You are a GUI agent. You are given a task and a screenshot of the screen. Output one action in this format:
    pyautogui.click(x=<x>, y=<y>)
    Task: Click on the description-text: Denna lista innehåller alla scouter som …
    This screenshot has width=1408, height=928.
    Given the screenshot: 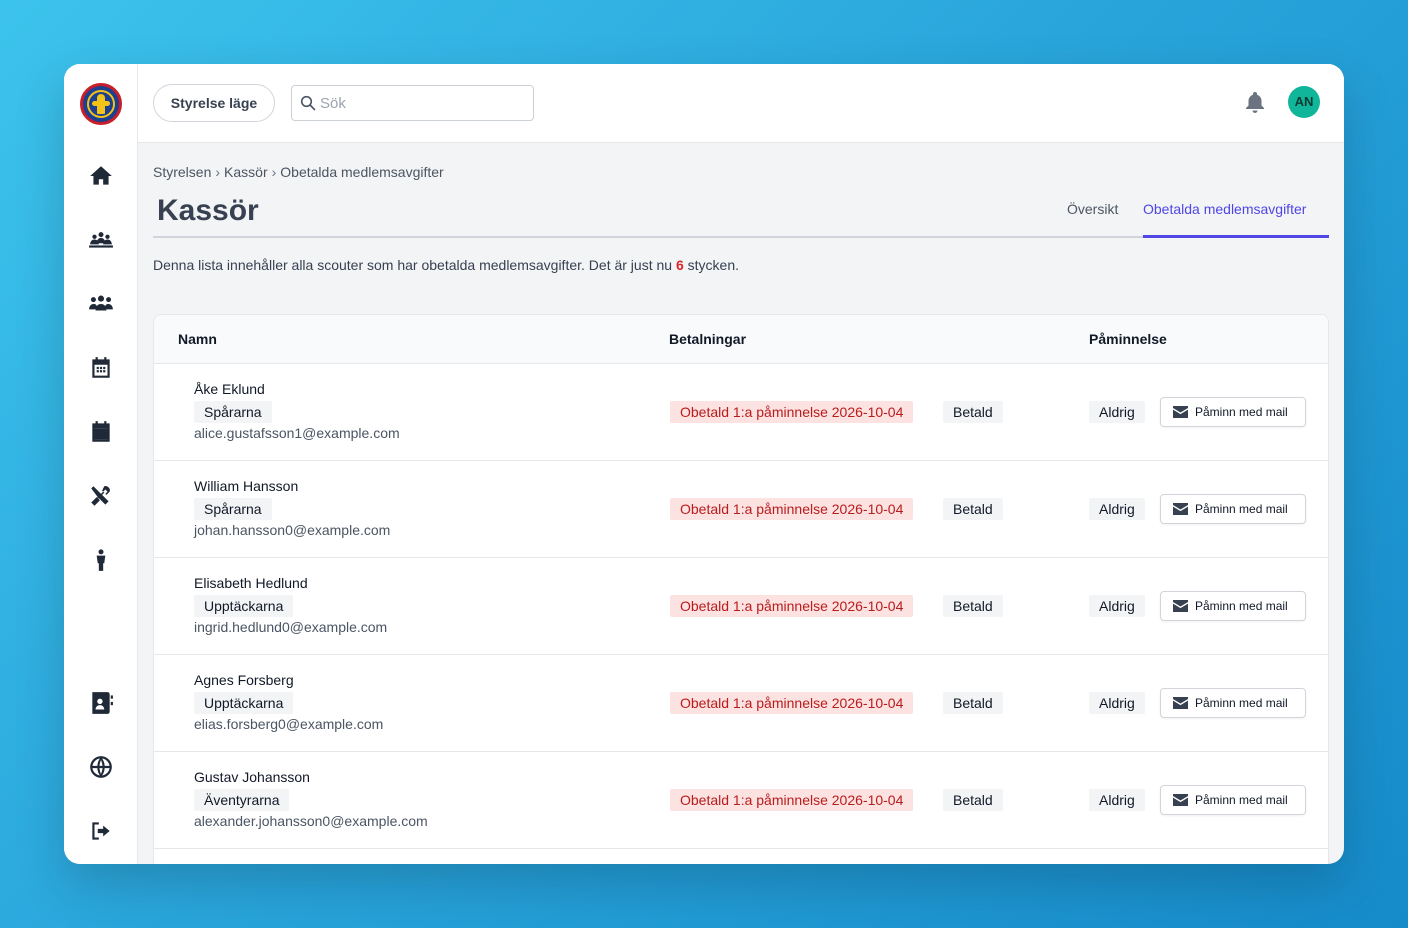 What is the action you would take?
    pyautogui.click(x=413, y=265)
    